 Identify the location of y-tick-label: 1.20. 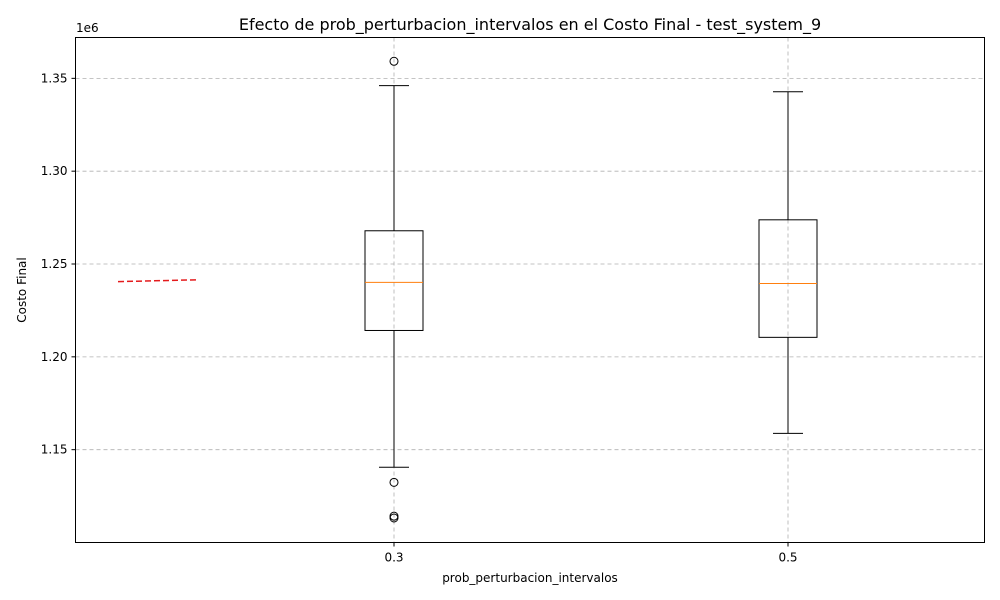
(54, 357).